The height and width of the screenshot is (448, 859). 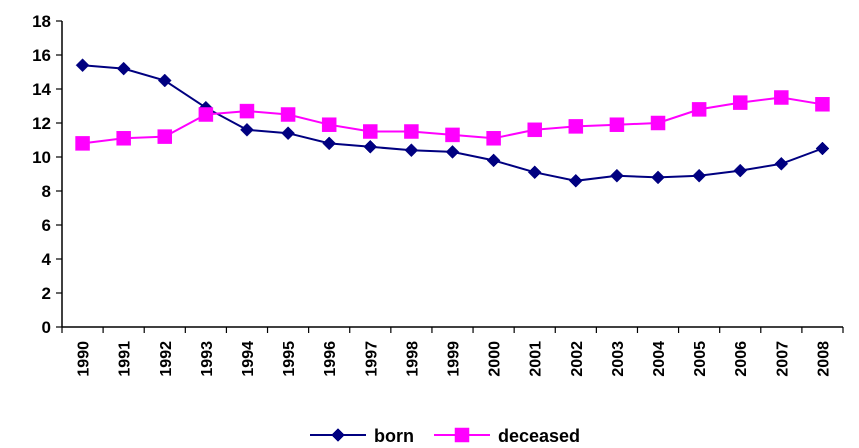 I want to click on x-tick-label: 2006, so click(x=741, y=359).